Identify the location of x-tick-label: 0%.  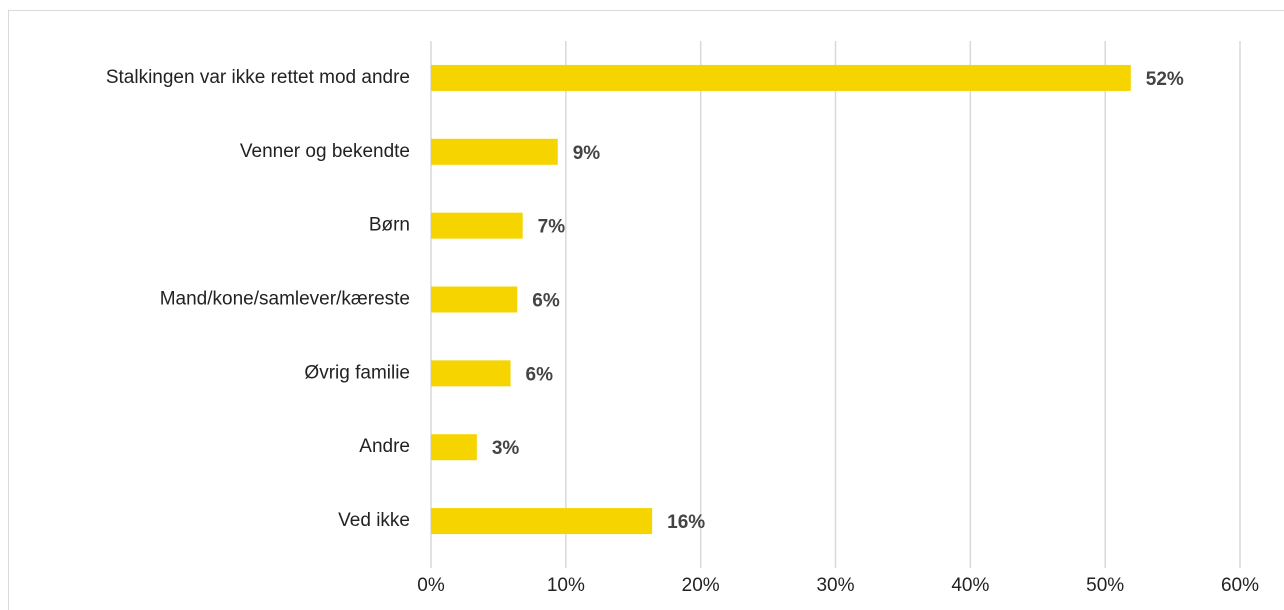
(431, 585).